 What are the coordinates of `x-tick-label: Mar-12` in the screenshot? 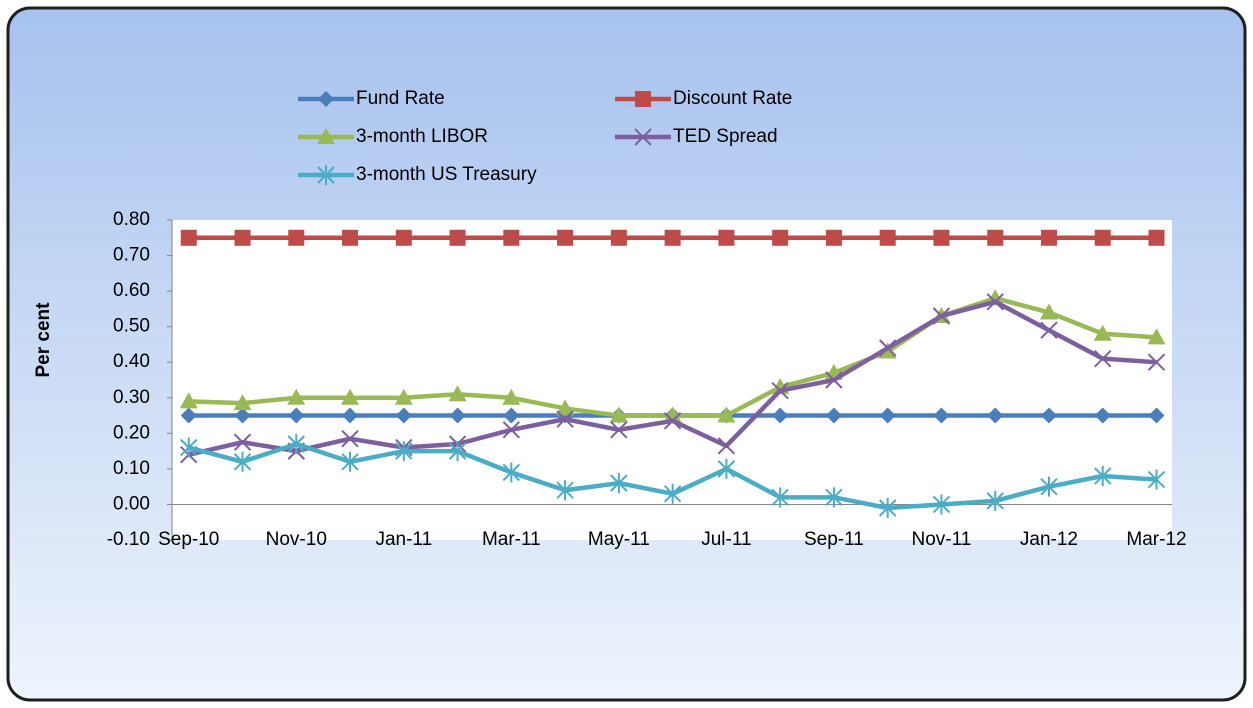 It's located at (1156, 539).